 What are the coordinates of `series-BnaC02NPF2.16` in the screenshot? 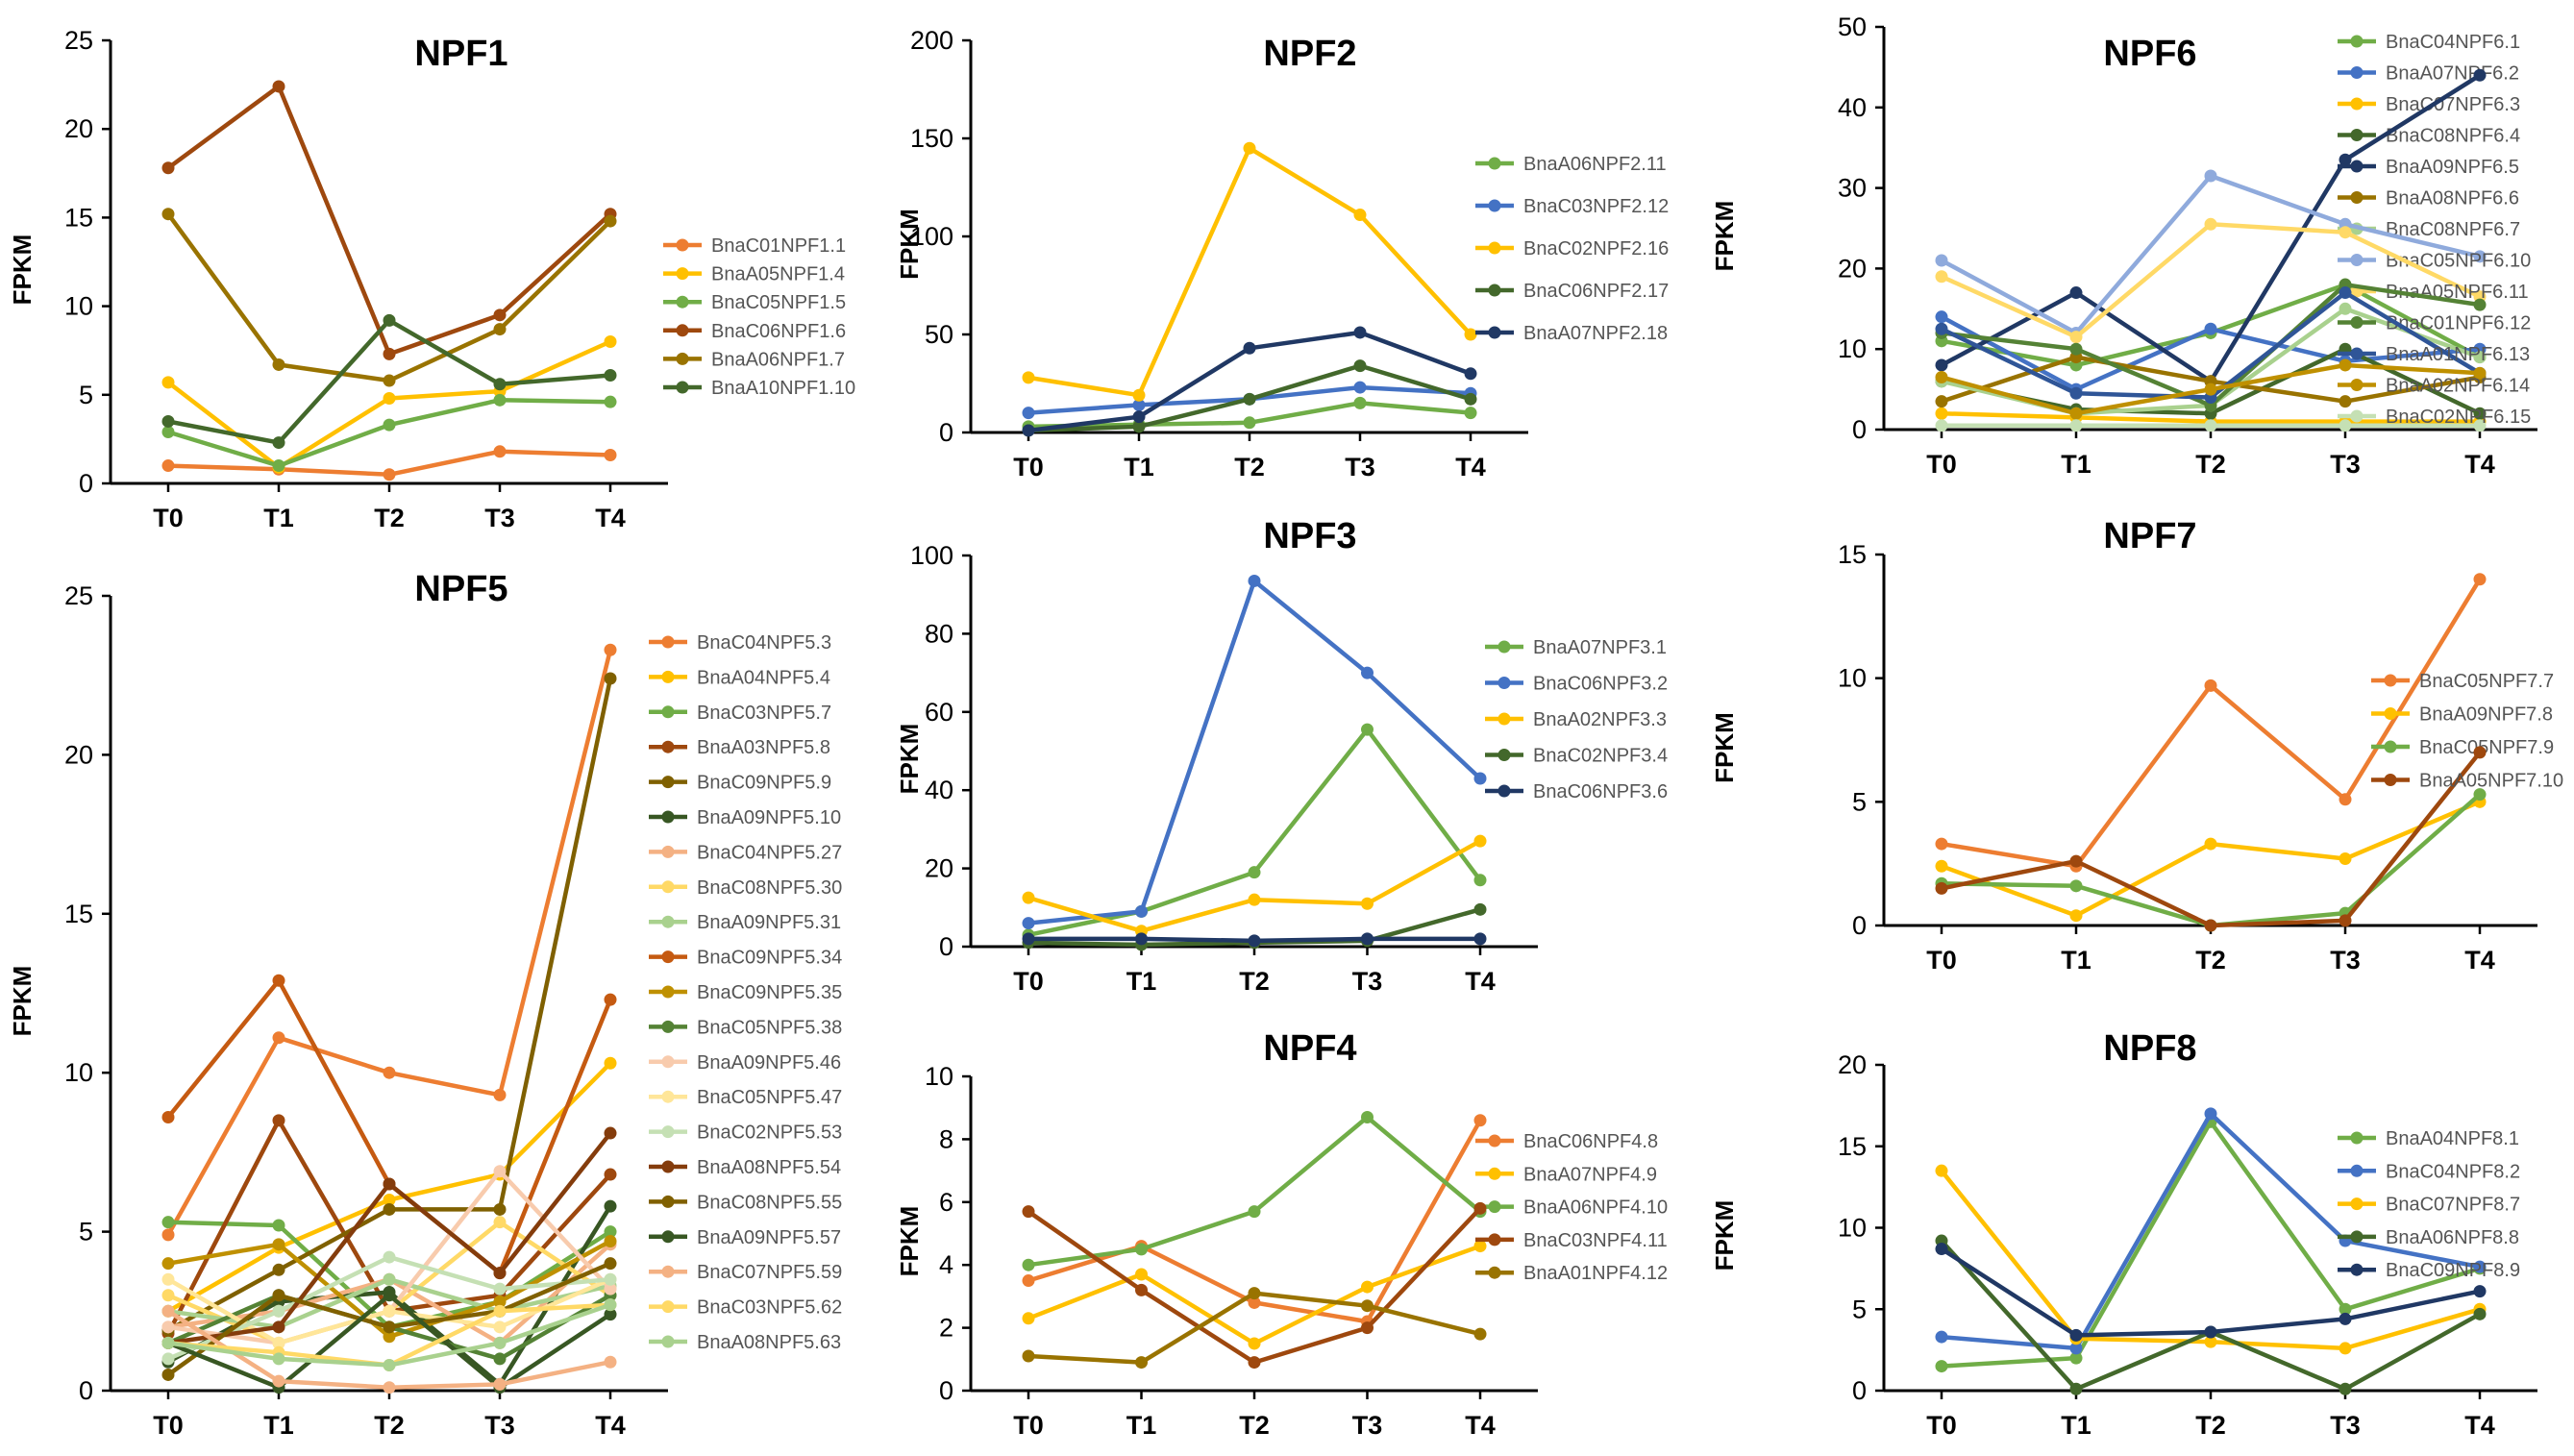 It's located at (1249, 272).